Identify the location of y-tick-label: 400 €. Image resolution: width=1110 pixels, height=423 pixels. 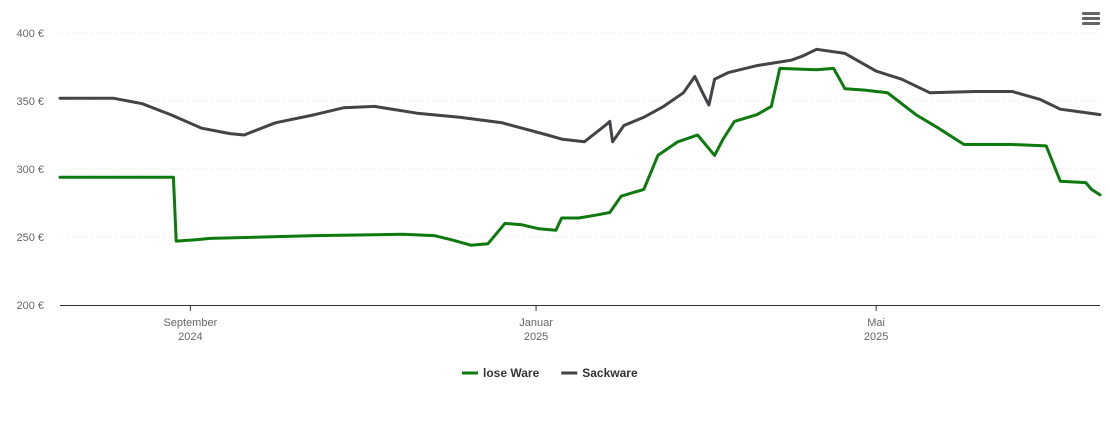
(30, 34).